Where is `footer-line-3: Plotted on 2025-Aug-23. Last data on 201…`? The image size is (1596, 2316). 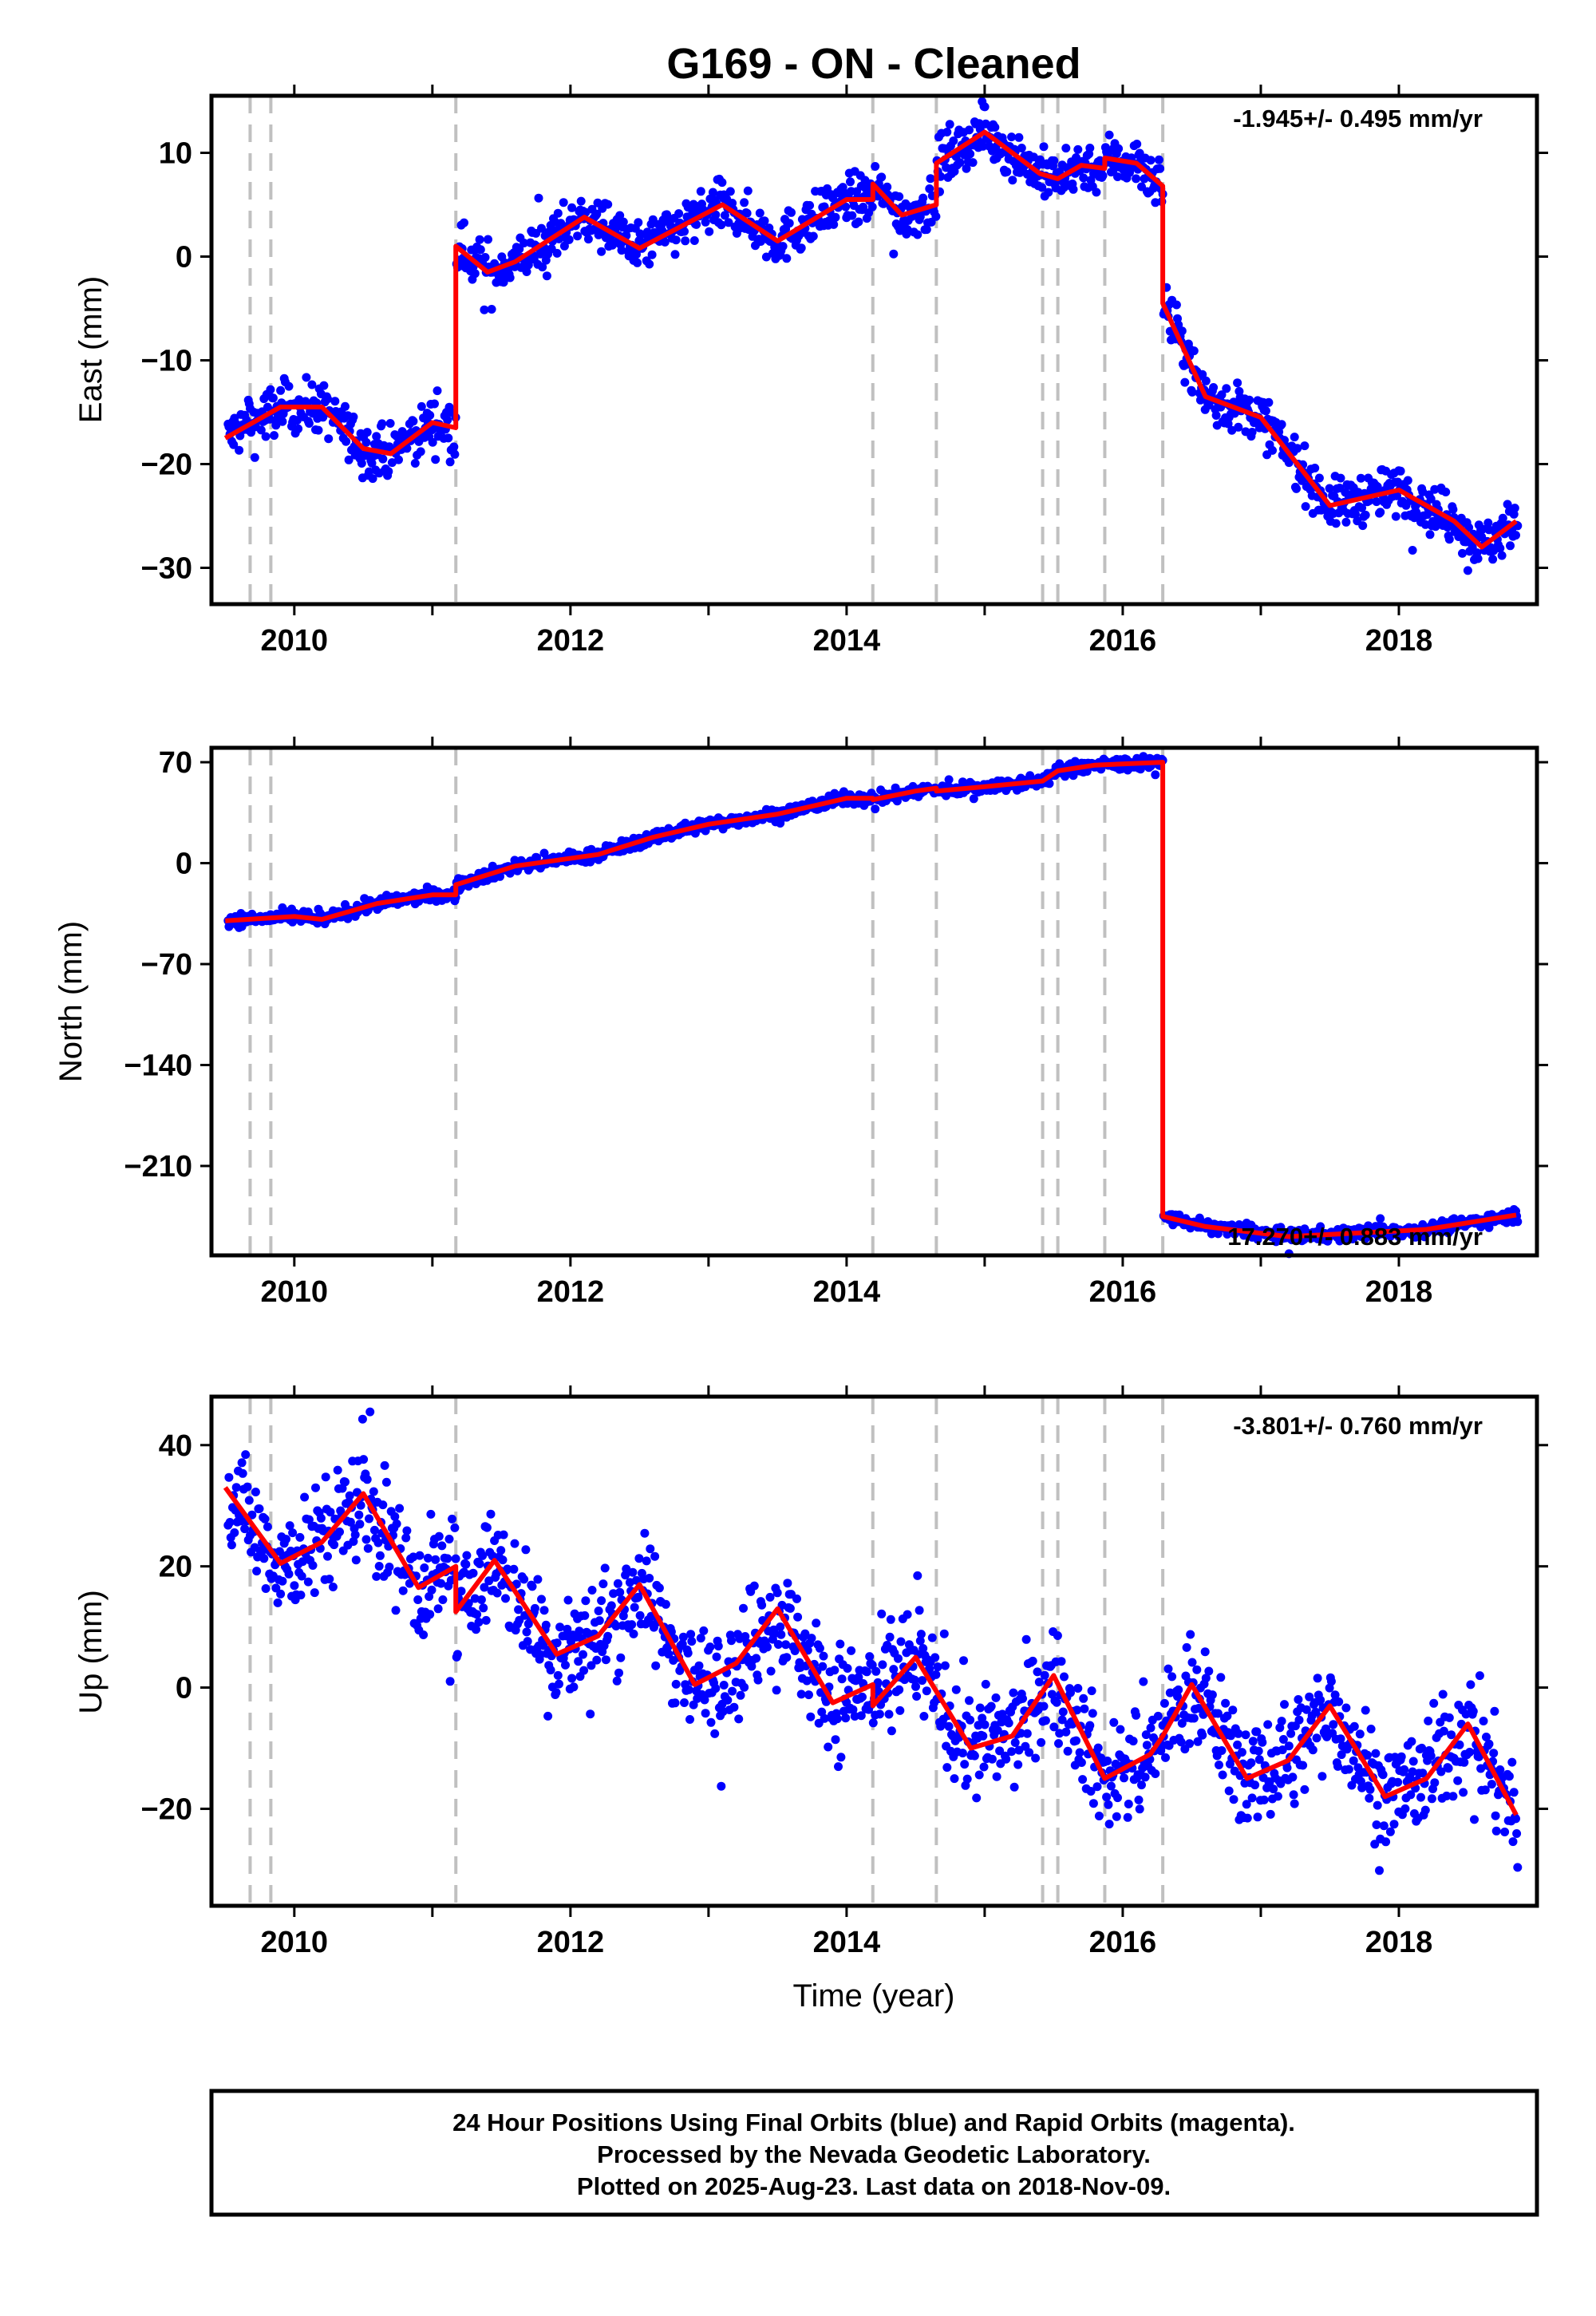 footer-line-3: Plotted on 2025-Aug-23. Last data on 201… is located at coordinates (874, 2186).